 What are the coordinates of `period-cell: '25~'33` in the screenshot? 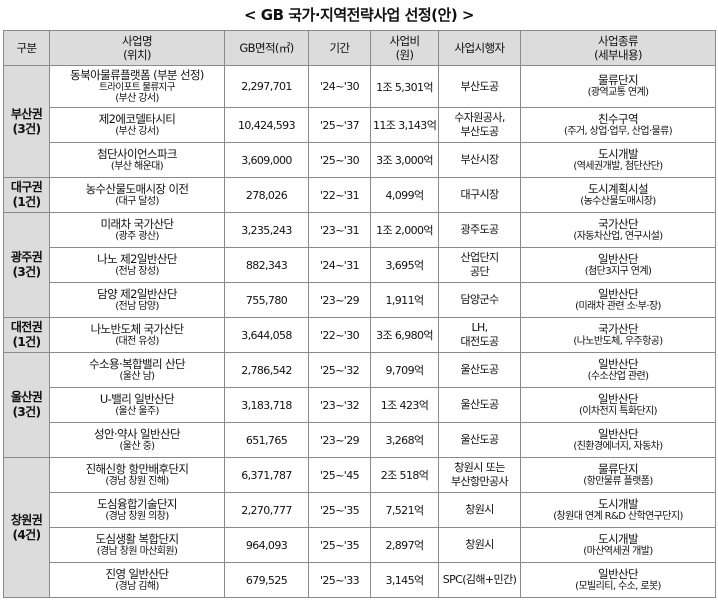 It's located at (339, 580).